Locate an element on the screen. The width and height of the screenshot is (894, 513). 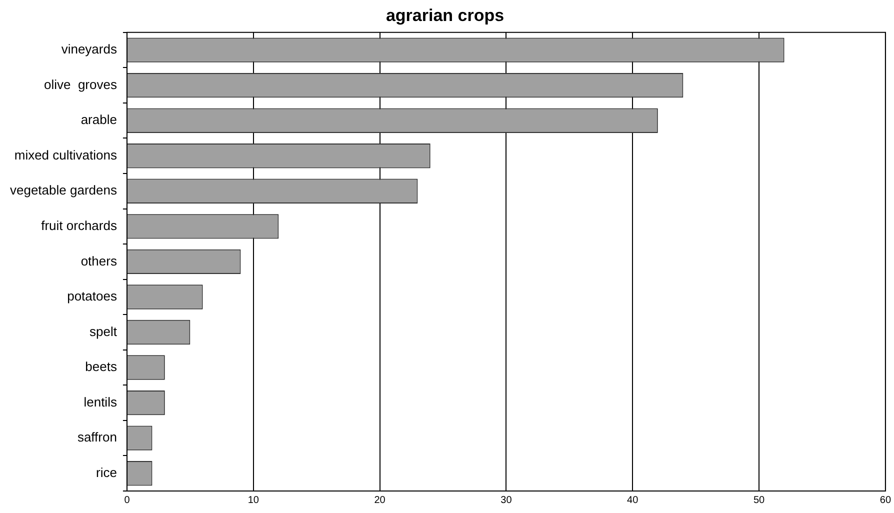
x-tick-label: 0 is located at coordinates (127, 500).